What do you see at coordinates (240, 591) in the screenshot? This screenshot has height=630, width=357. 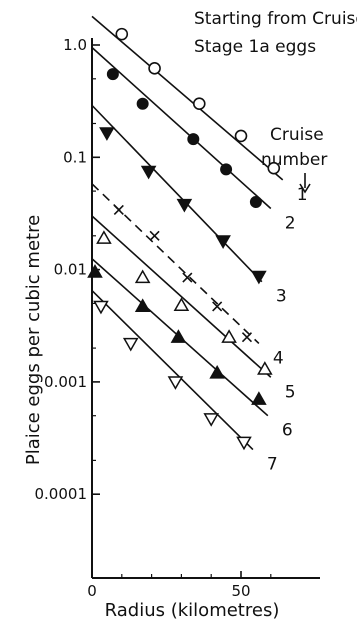 I see `x-tick-label: 50` at bounding box center [240, 591].